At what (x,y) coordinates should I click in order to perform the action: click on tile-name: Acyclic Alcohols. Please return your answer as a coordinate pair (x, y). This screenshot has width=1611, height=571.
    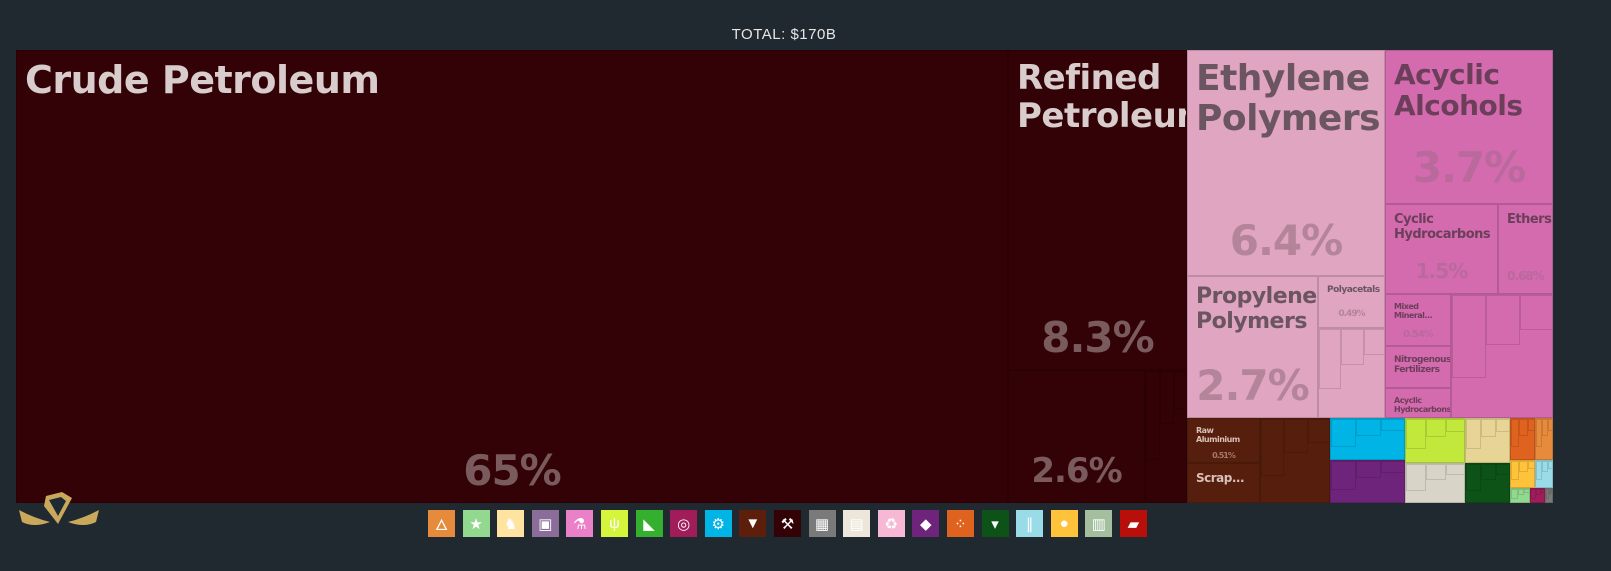
    Looking at the image, I should click on (1458, 90).